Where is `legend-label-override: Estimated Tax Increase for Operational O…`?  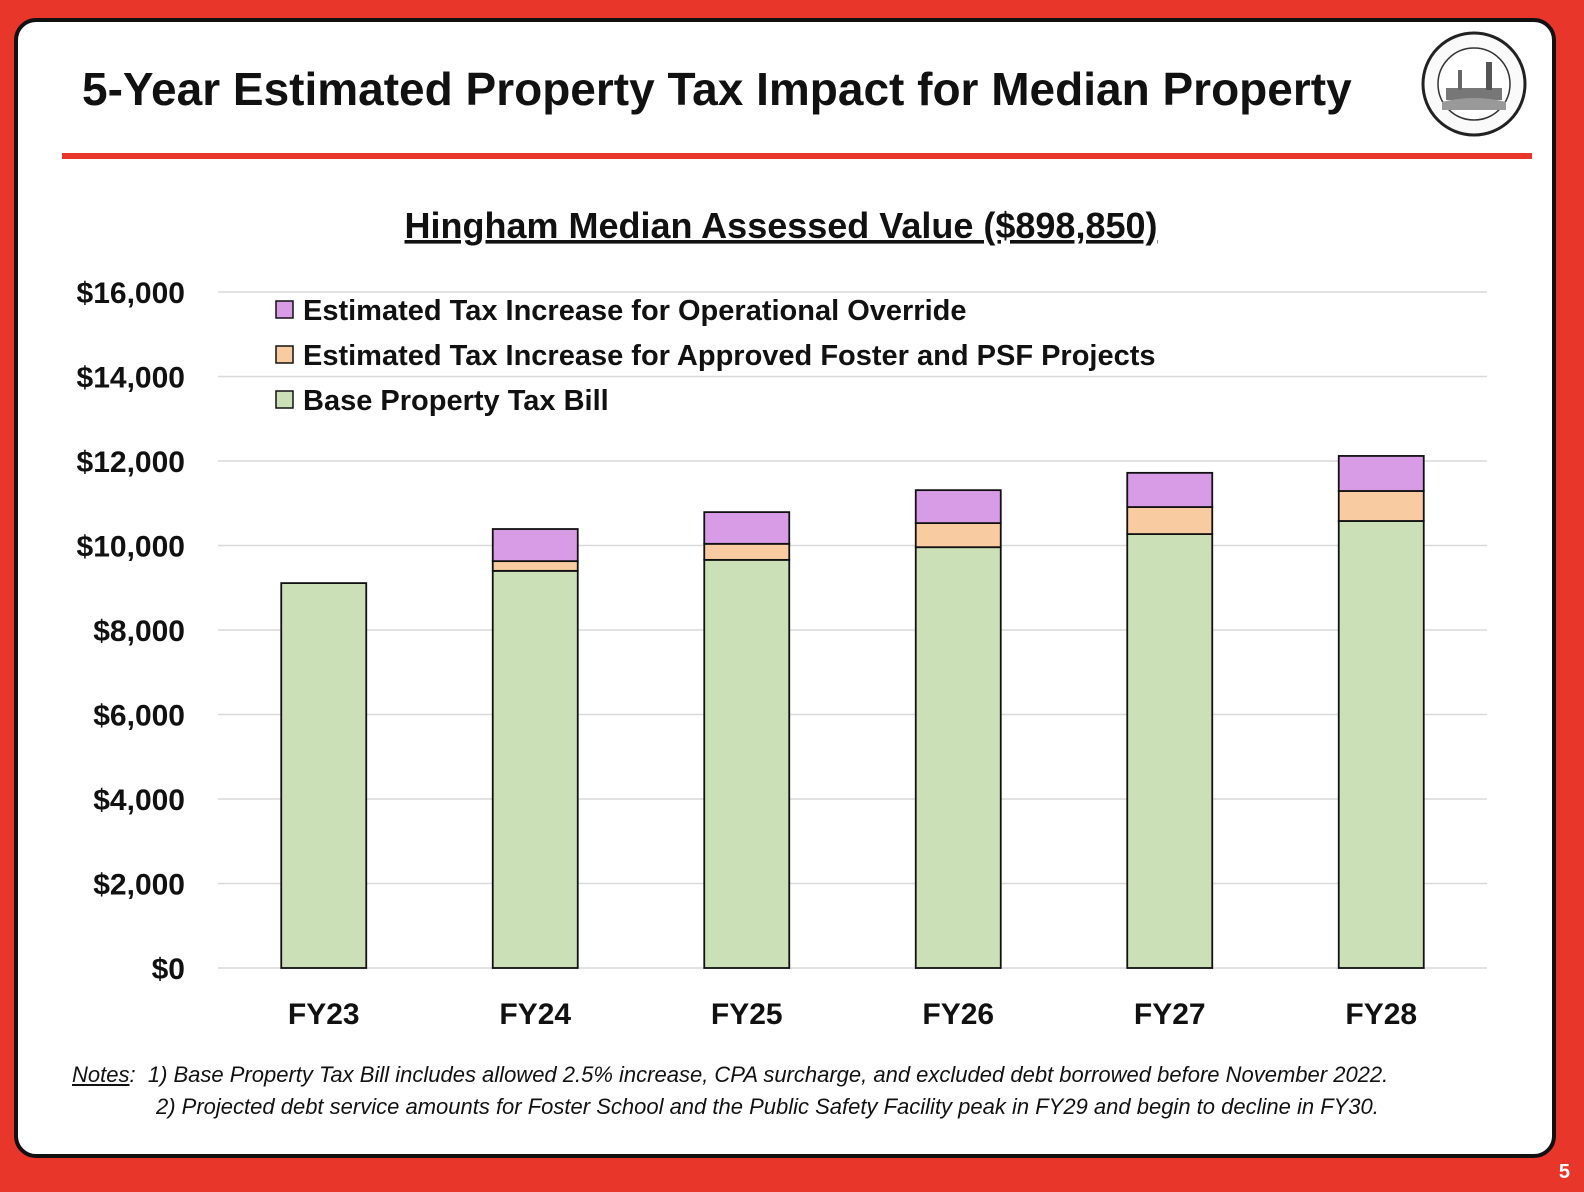
legend-label-override: Estimated Tax Increase for Operational O… is located at coordinates (635, 311).